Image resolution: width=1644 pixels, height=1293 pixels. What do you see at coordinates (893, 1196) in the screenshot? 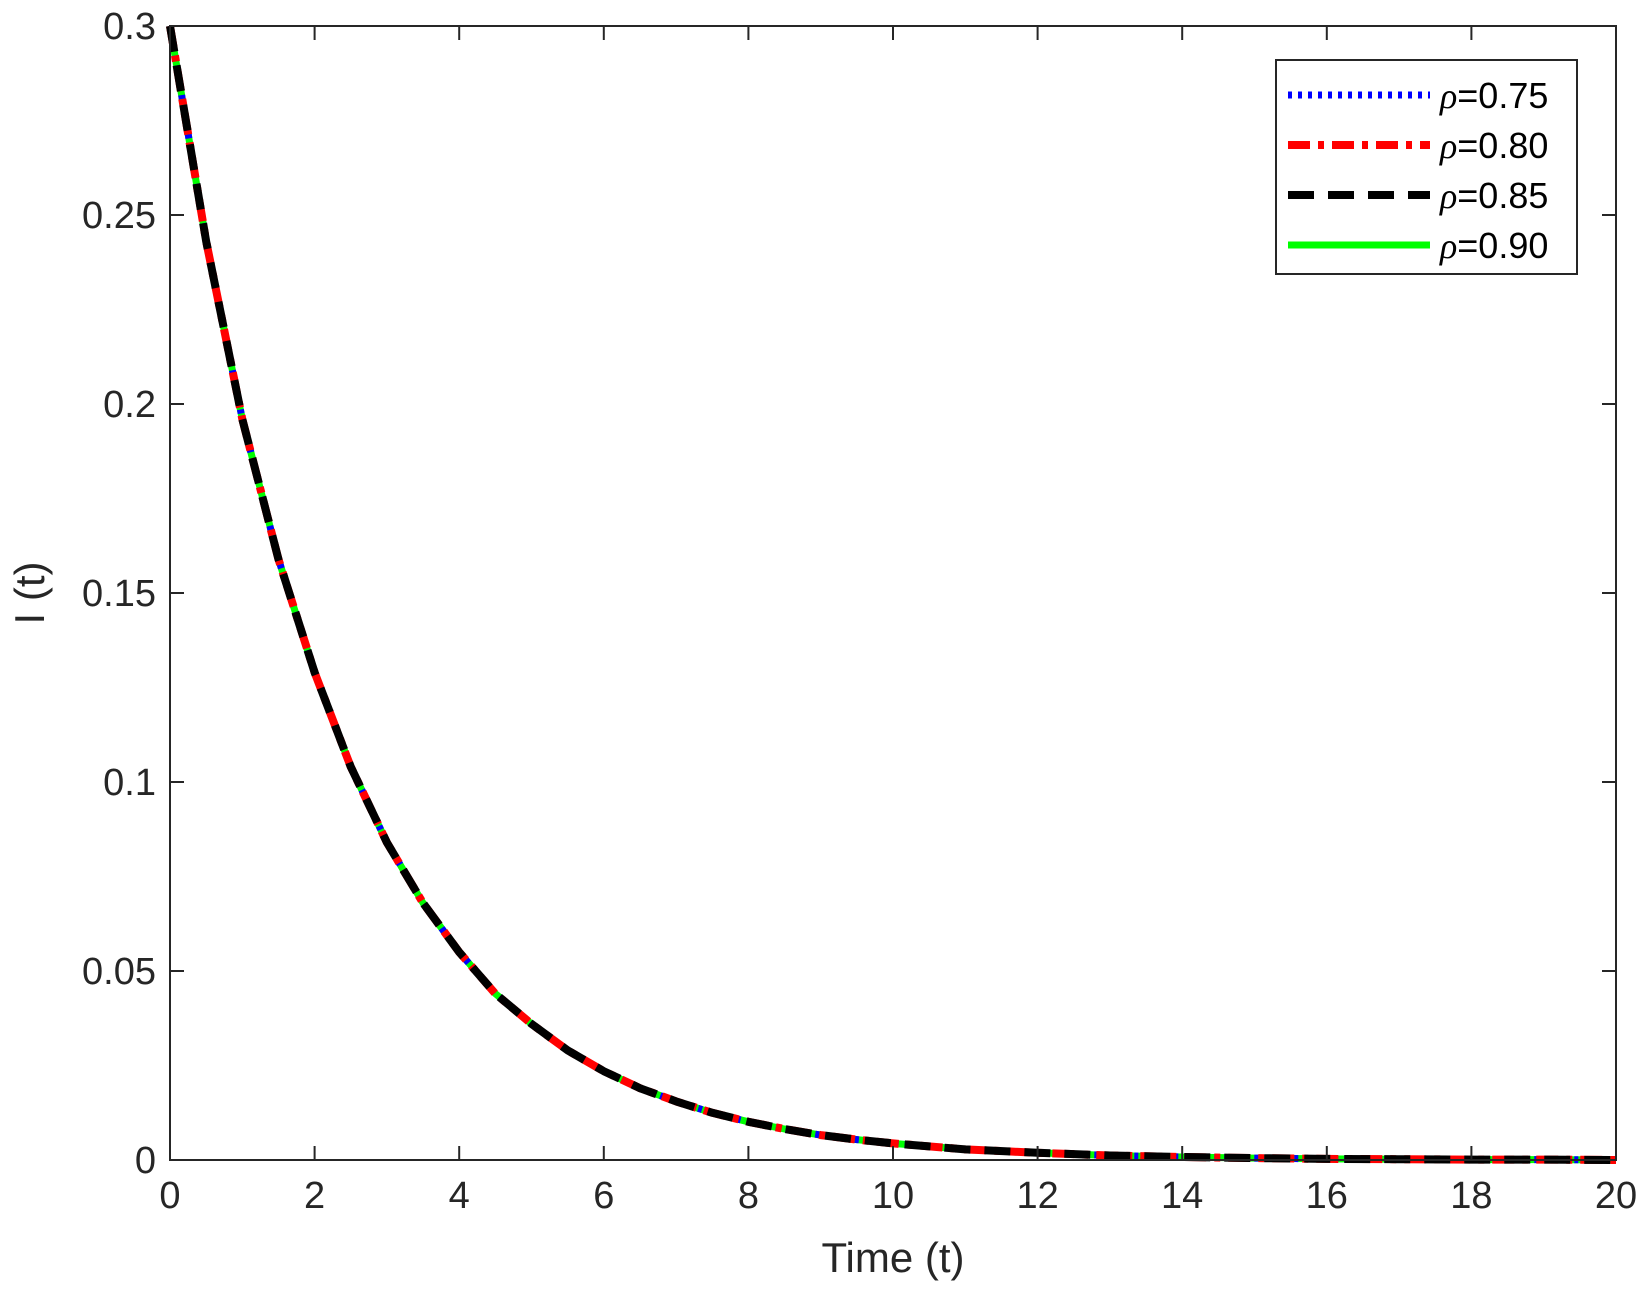
I see `x-tick-label: 10` at bounding box center [893, 1196].